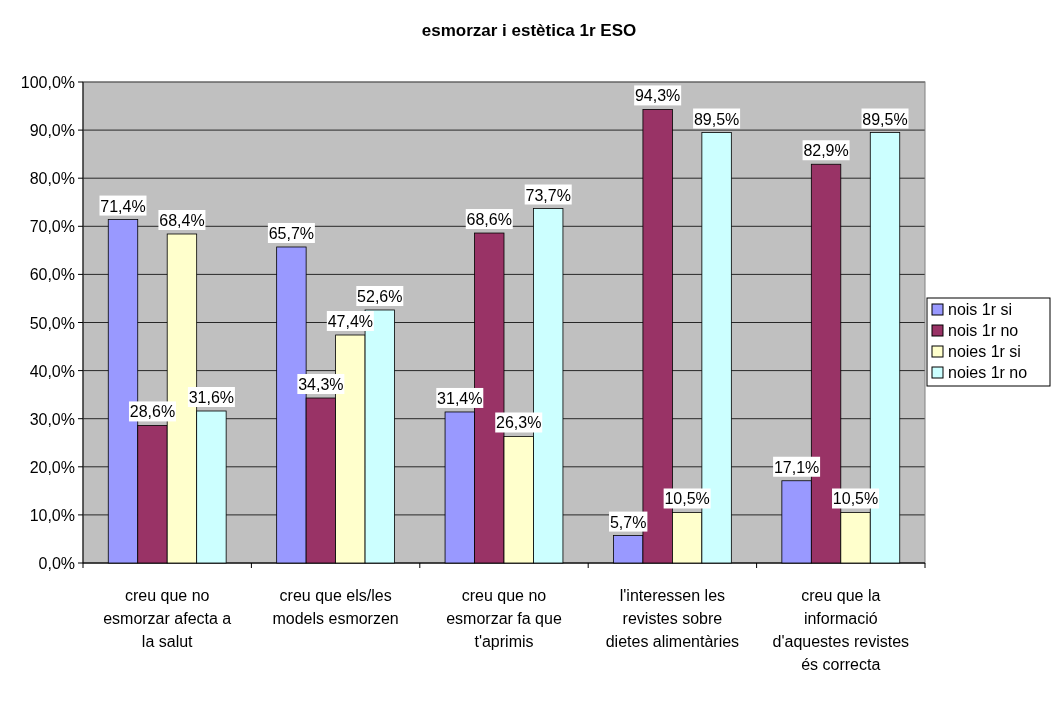 The width and height of the screenshot is (1058, 709). Describe the element at coordinates (796, 467) in the screenshot. I see `data-label: 17,1%` at that location.